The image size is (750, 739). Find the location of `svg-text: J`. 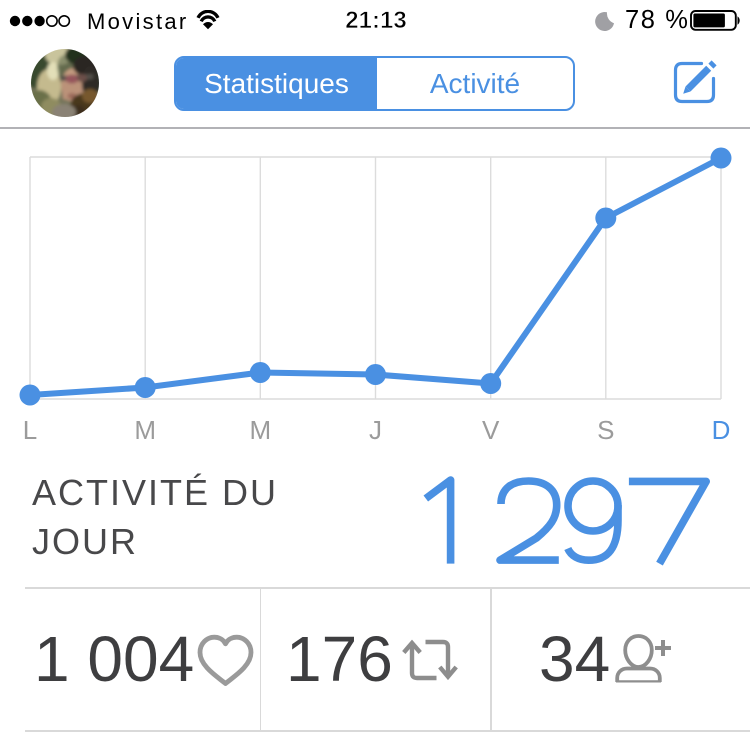

svg-text: J is located at coordinates (375, 430).